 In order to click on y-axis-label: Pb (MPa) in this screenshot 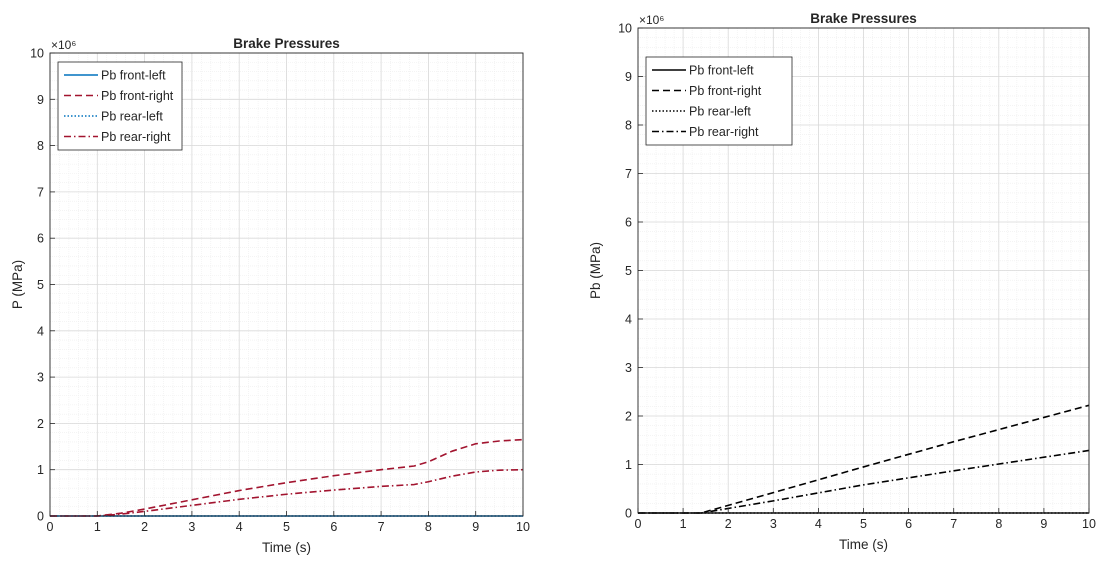, I will do `click(595, 270)`.